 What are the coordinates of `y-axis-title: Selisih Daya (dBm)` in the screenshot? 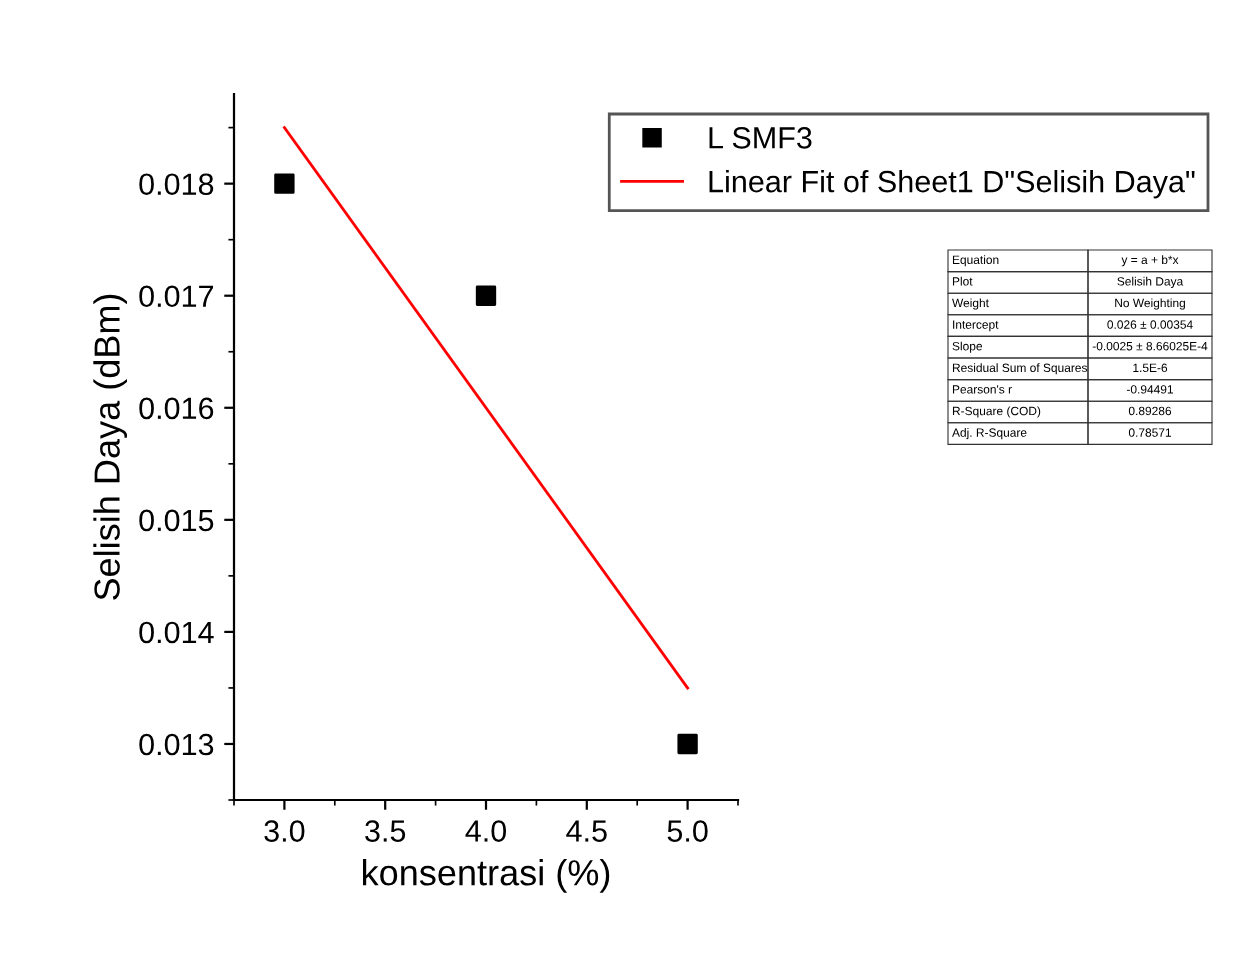 It's located at (110, 447).